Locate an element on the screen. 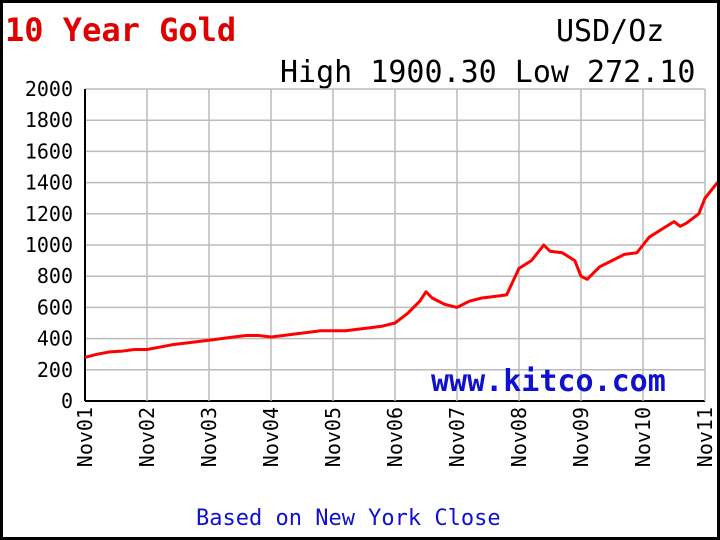 This screenshot has height=540, width=720. y-tick-label: 1400 is located at coordinates (49, 183).